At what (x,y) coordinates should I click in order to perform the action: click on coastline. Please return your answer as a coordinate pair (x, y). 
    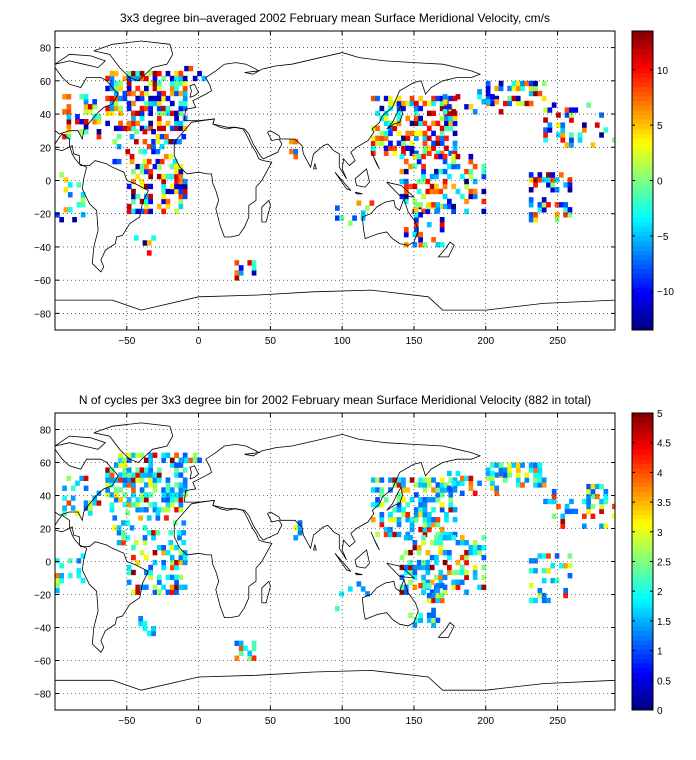
    Looking at the image, I should click on (446, 249).